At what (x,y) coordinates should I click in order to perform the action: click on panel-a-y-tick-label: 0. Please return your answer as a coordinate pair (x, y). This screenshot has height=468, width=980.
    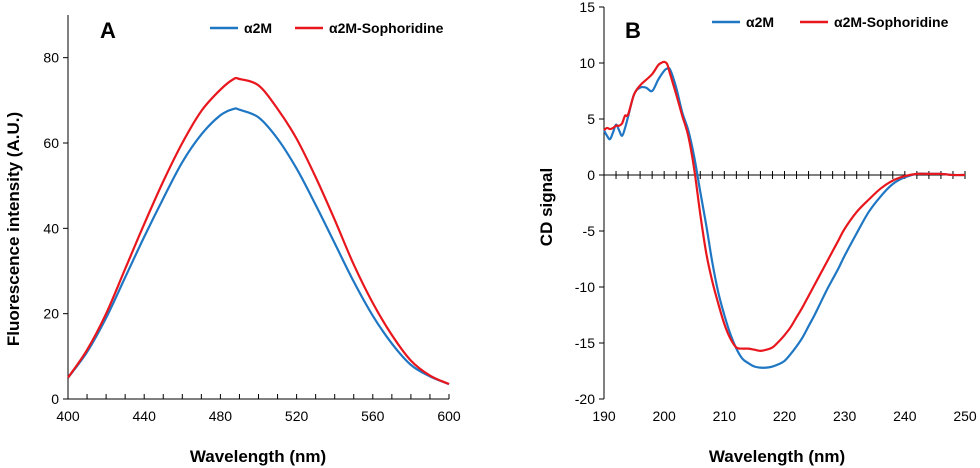
    Looking at the image, I should click on (55, 399).